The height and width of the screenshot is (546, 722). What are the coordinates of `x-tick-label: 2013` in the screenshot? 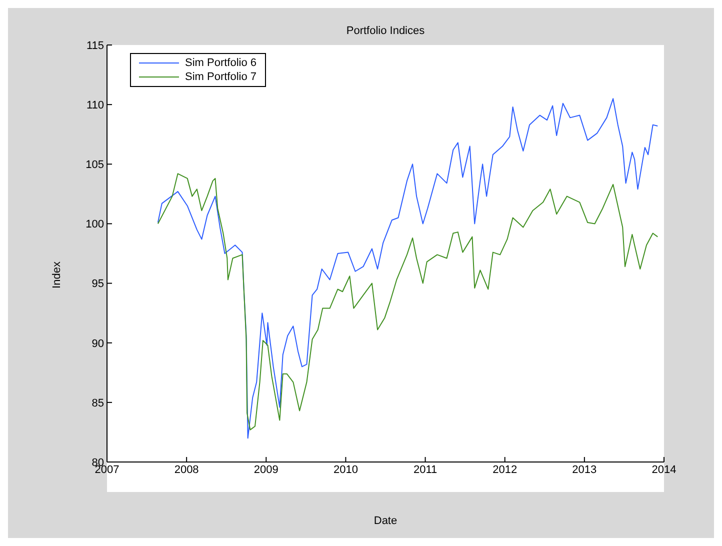 It's located at (584, 470).